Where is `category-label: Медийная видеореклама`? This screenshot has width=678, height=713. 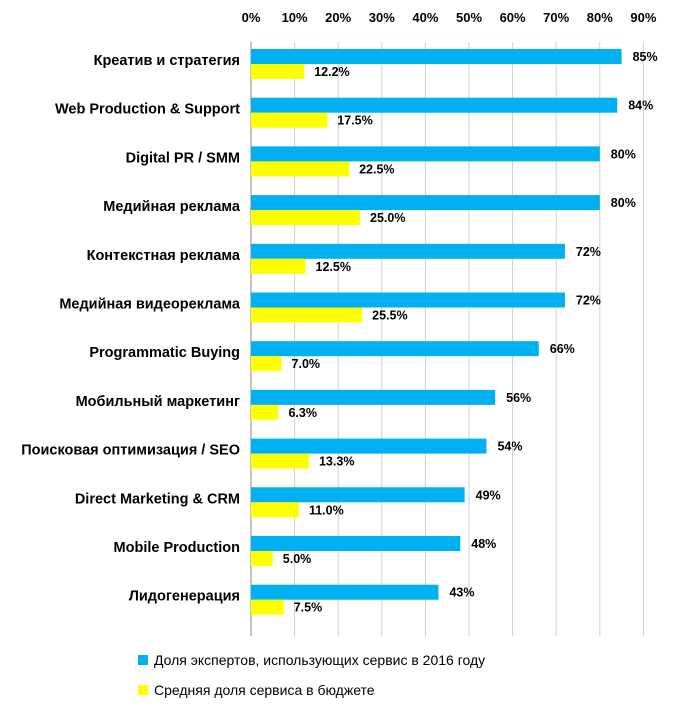
category-label: Медийная видеореклама is located at coordinates (150, 305).